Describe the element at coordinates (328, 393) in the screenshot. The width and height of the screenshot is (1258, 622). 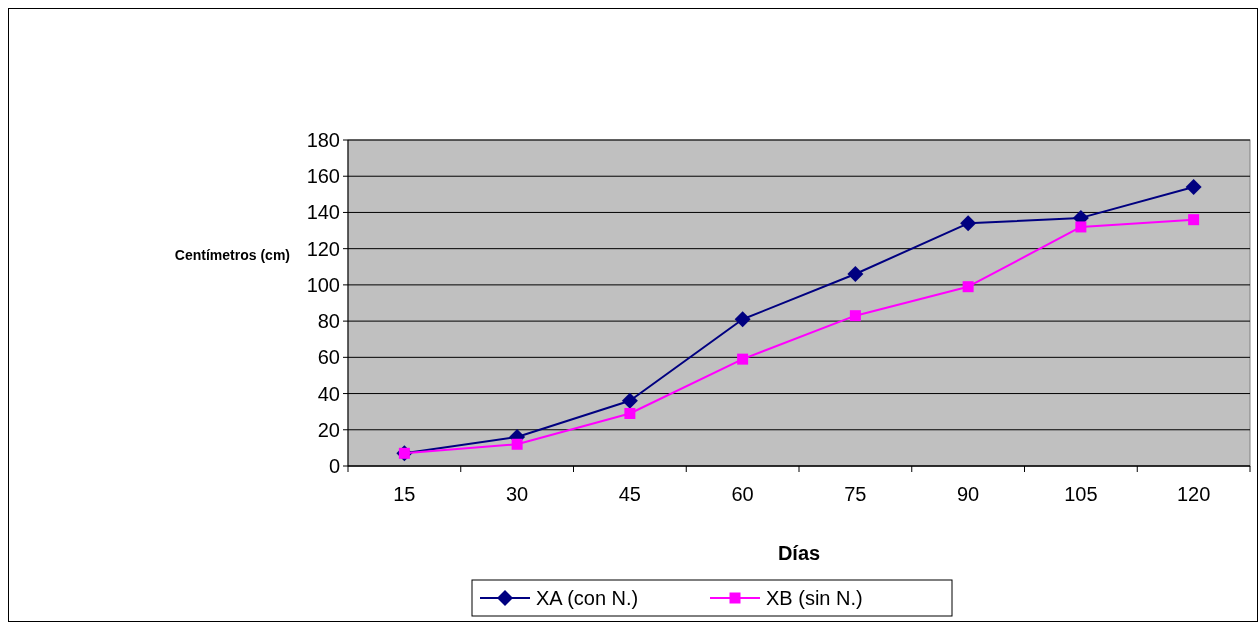
I see `y-tick-label: 40` at that location.